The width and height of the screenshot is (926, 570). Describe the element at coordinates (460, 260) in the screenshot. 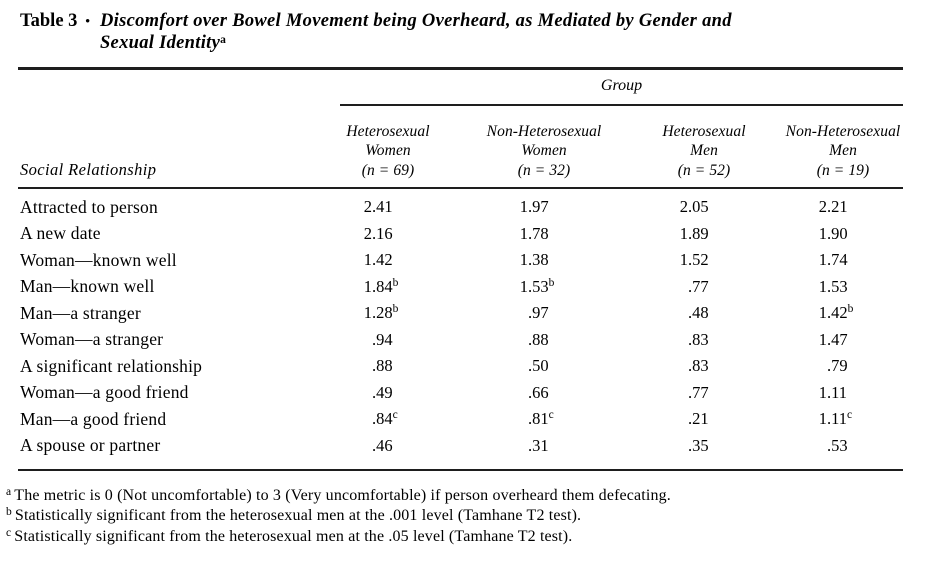

I see `table-row: Woman—known well 1.42 1.38 1.52 1.74` at that location.